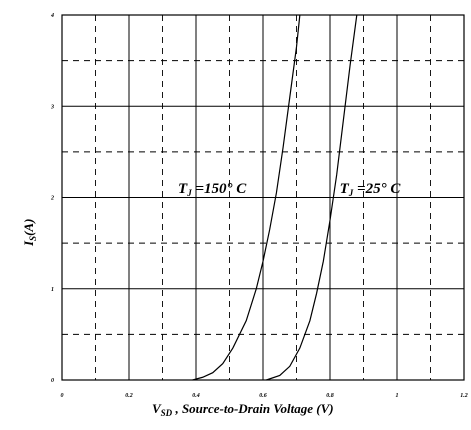 This screenshot has width=471, height=430. I want to click on y-axis-title-main: I, so click(28, 243).